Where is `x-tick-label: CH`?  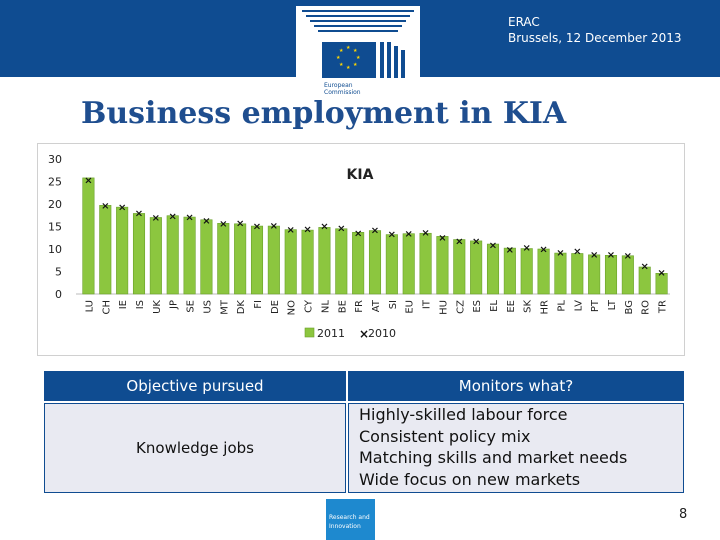
x-tick-label: CH is located at coordinates (106, 307).